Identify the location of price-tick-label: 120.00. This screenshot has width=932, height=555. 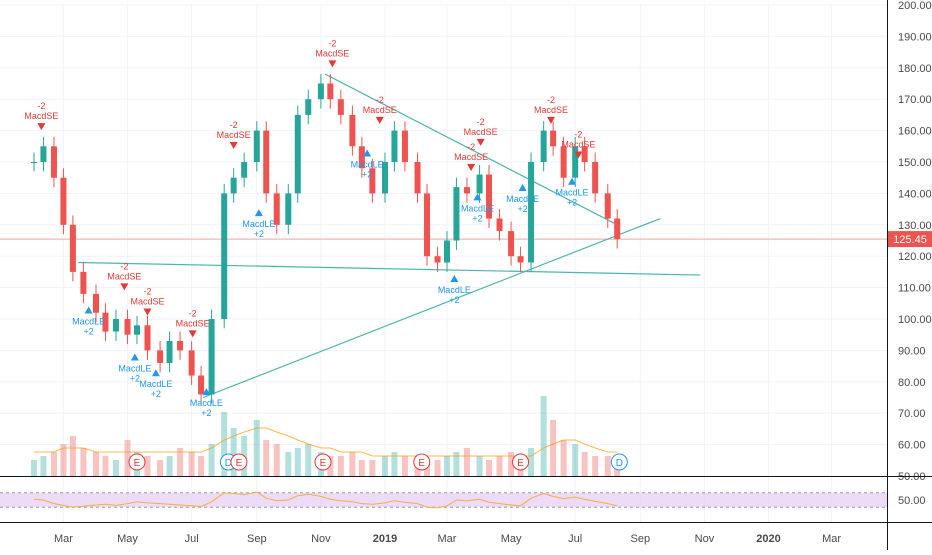
(915, 257).